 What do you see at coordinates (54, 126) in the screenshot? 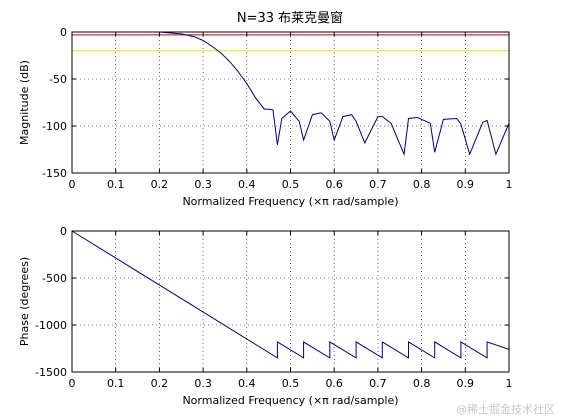
I see `y-tick-label: -100` at bounding box center [54, 126].